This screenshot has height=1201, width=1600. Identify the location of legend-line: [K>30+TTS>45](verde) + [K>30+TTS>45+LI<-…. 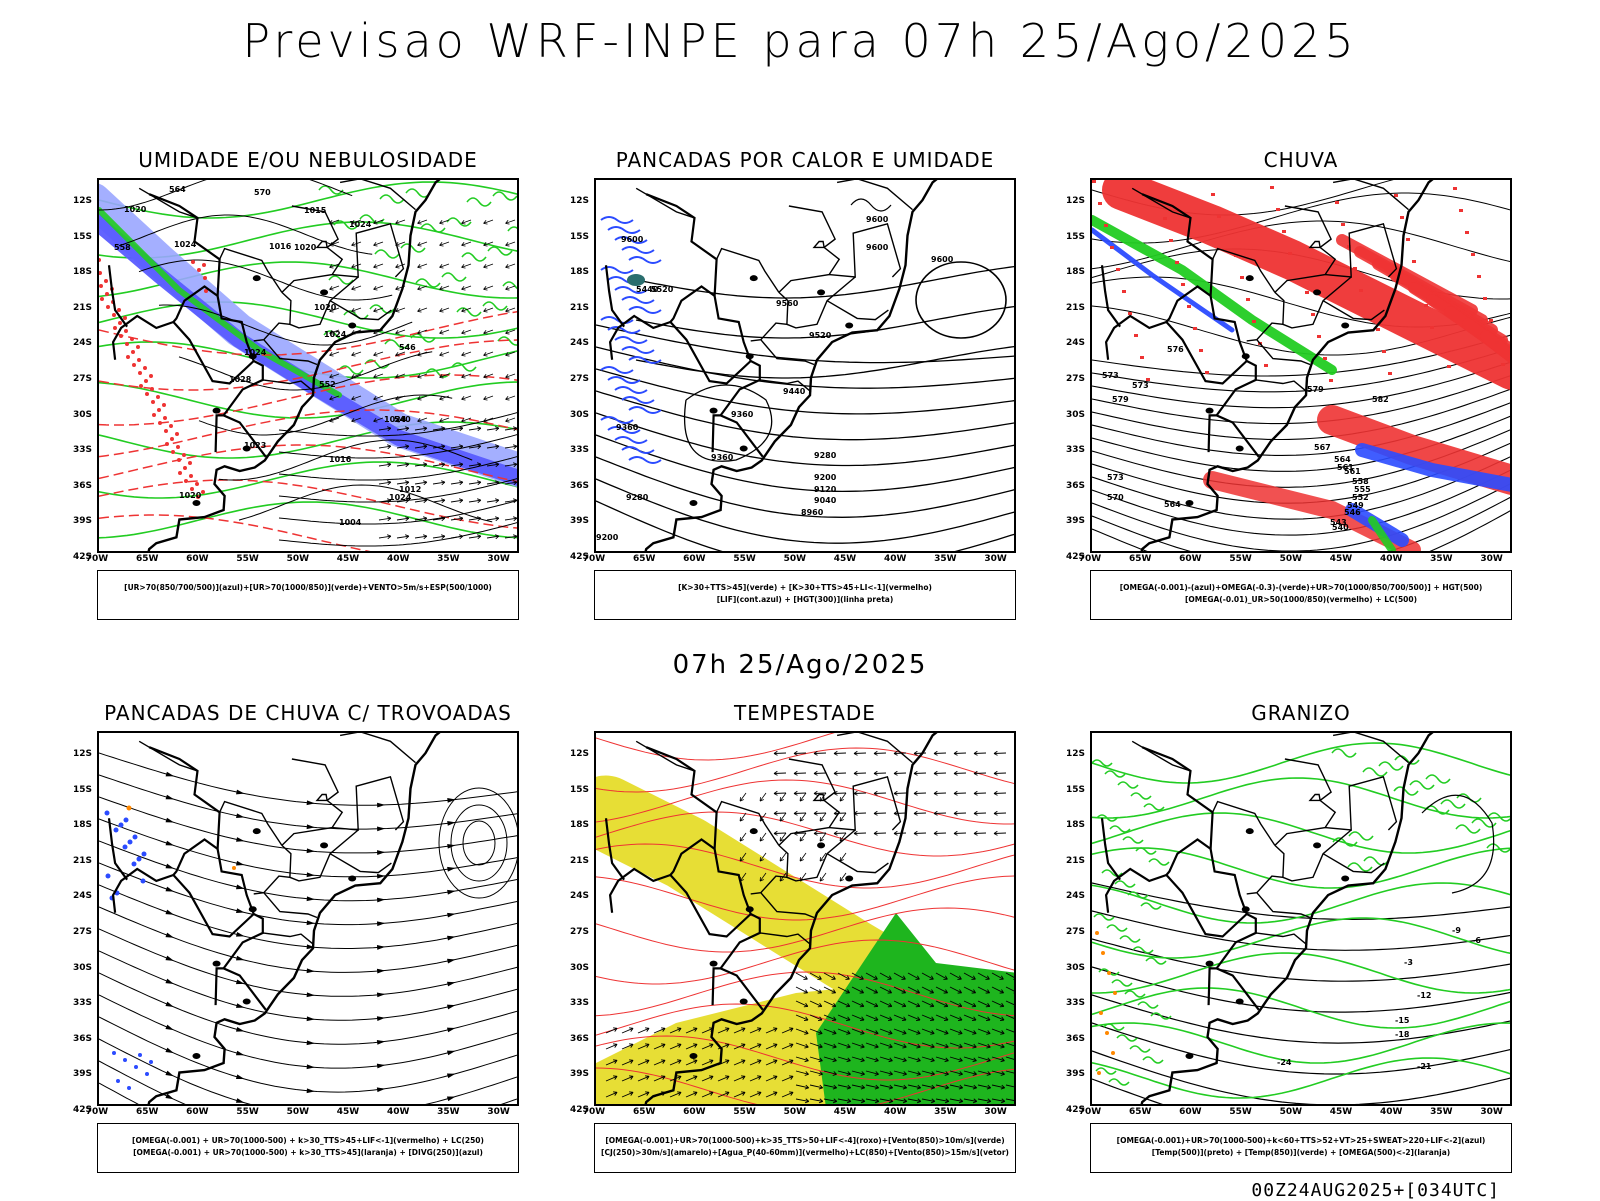
(805, 588).